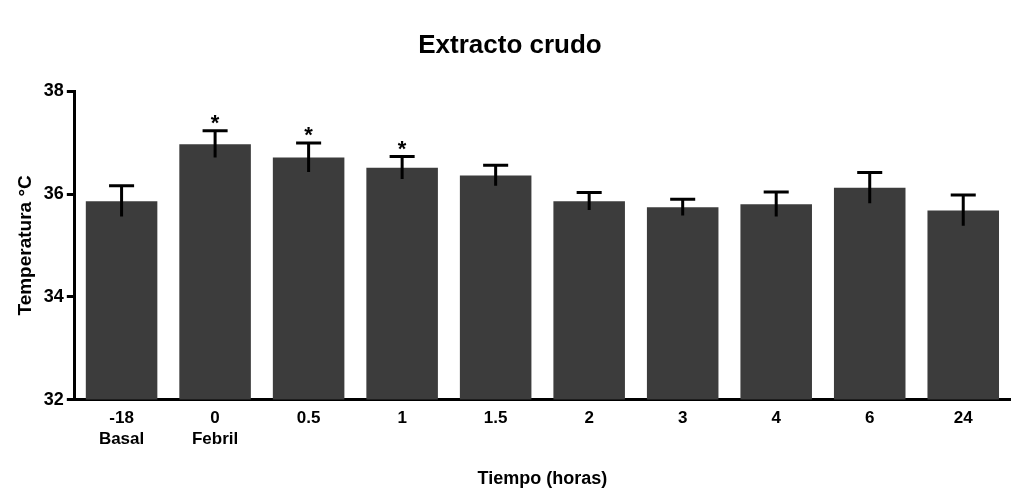 The width and height of the screenshot is (1020, 499). Describe the element at coordinates (121, 428) in the screenshot. I see `x-tick-label: -18 Basal` at that location.